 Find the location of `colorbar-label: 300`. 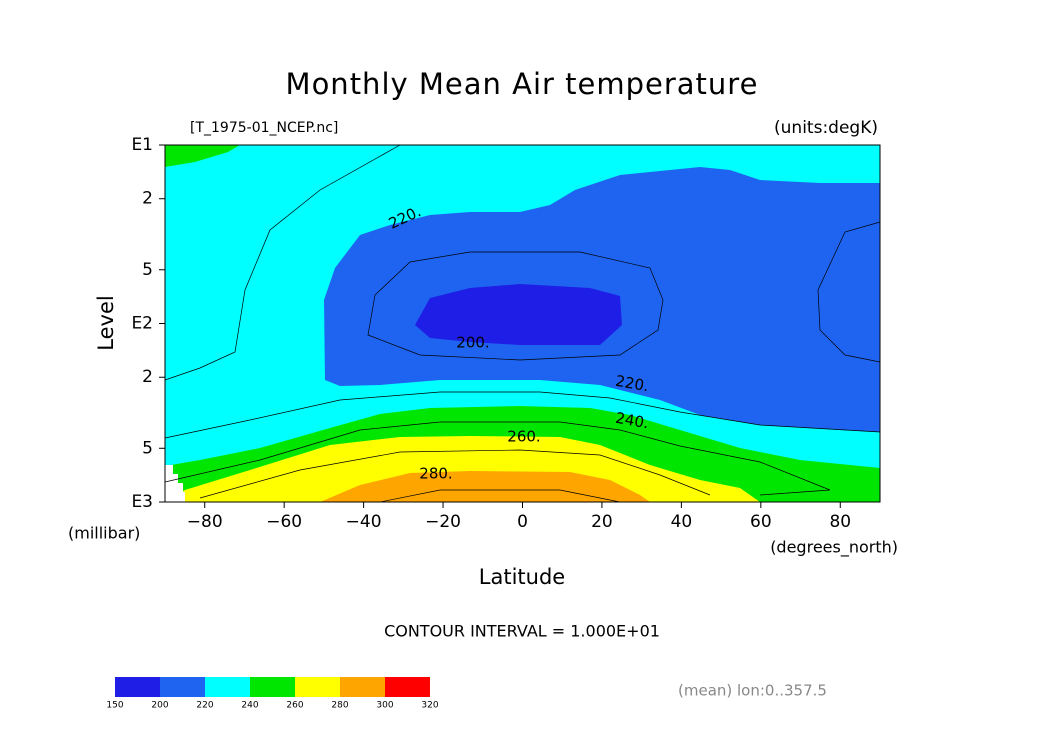

colorbar-label: 300 is located at coordinates (384, 706).